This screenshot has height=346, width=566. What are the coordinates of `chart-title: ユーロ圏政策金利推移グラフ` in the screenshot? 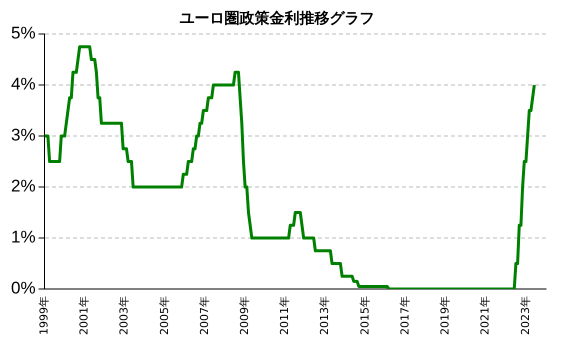 It's located at (277, 17).